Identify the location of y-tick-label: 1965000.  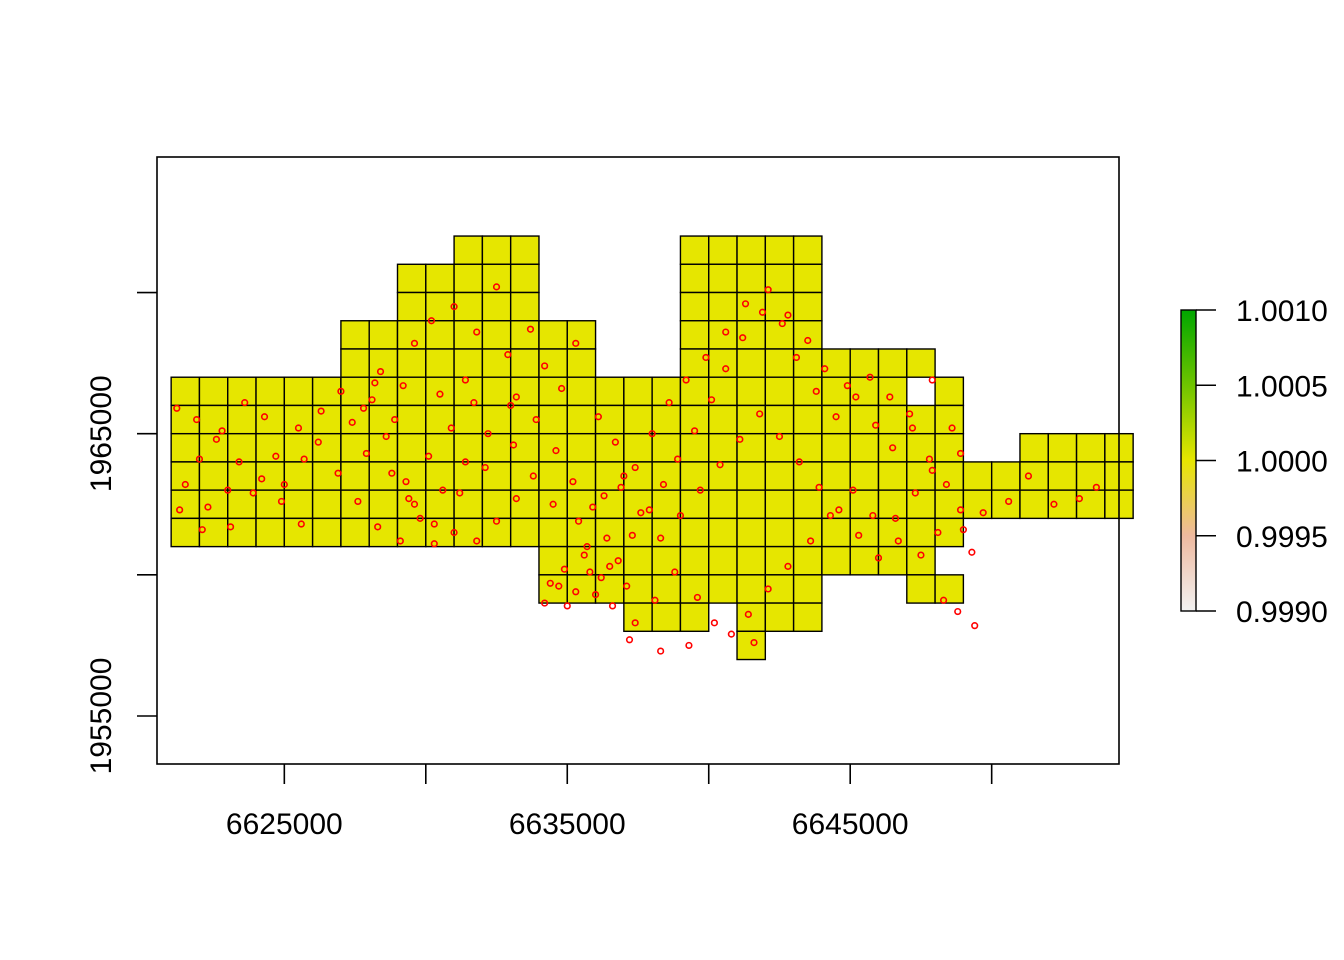
(101, 433).